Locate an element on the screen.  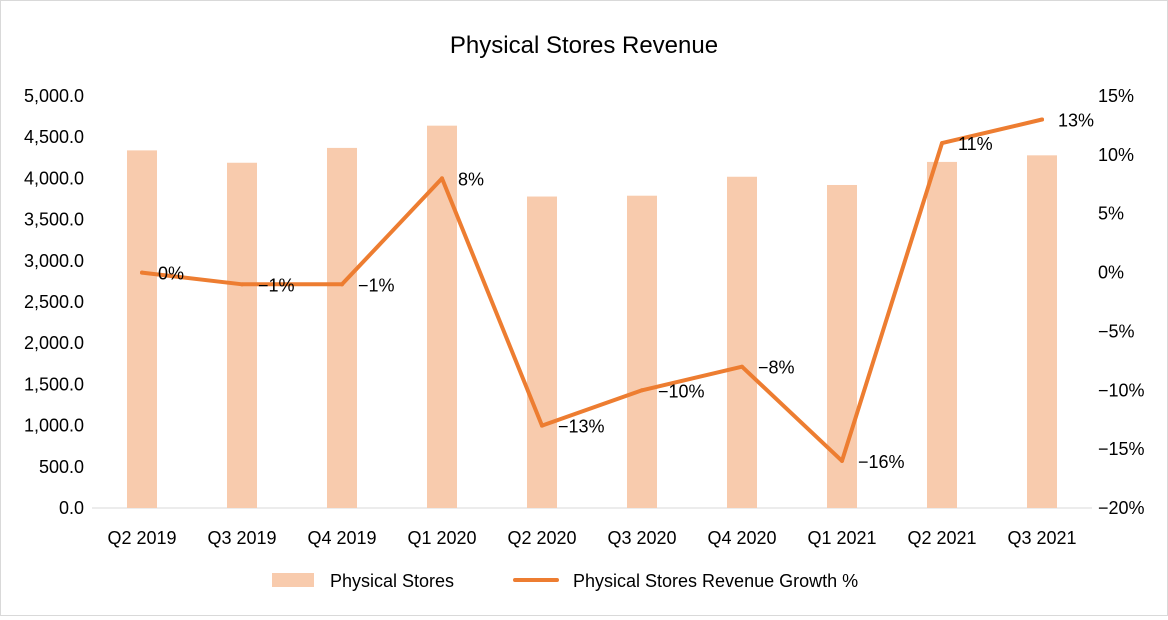
left-axis-tick-label: 4,500.0 is located at coordinates (54, 137).